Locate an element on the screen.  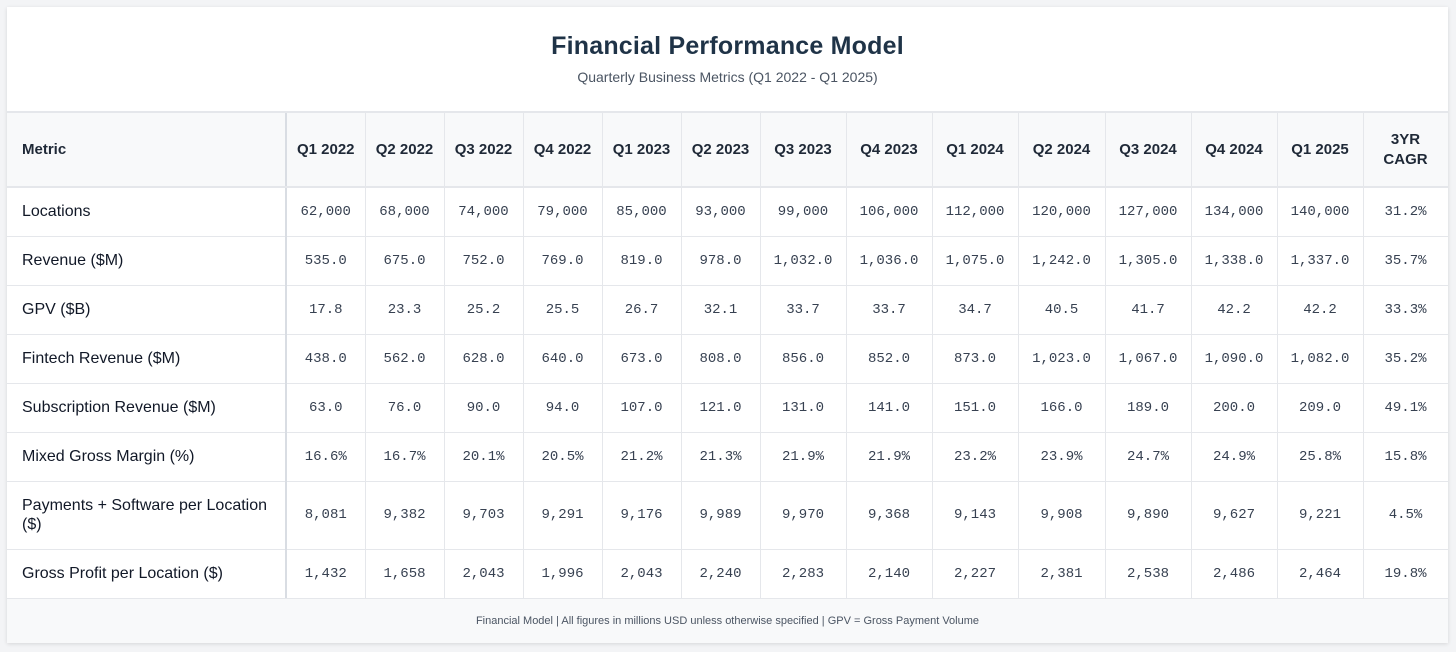
data-cell: 9,908 is located at coordinates (1062, 515).